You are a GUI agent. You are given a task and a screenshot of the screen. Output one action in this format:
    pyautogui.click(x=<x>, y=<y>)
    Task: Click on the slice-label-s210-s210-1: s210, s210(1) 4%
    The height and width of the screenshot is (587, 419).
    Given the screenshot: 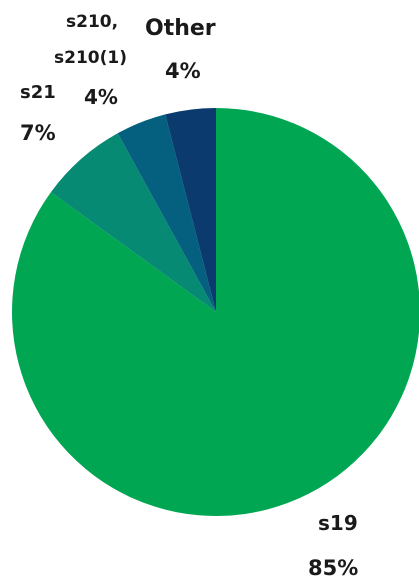 What is the action you would take?
    pyautogui.click(x=90, y=60)
    